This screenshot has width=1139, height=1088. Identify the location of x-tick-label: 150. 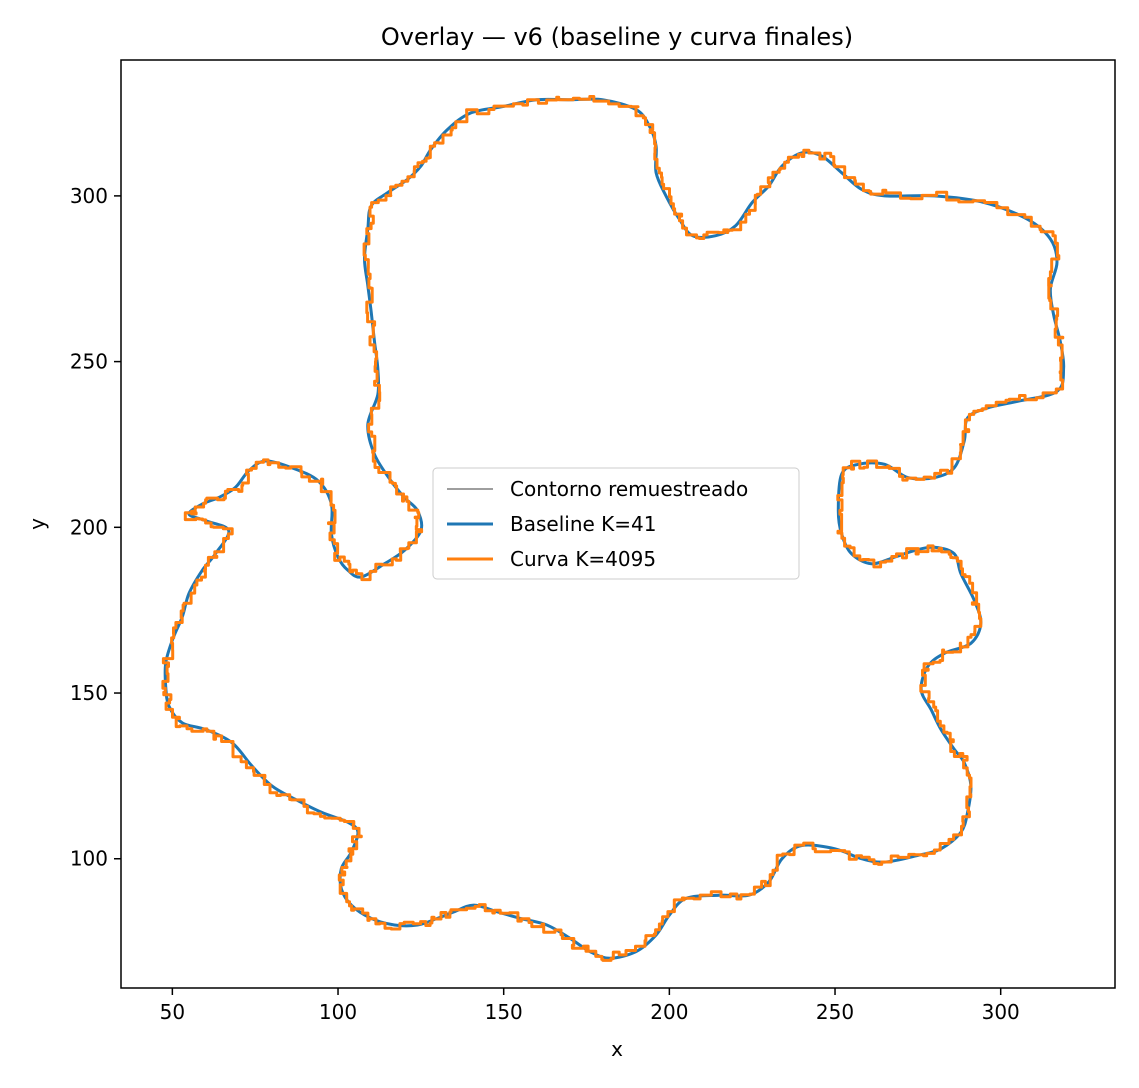
(504, 1012).